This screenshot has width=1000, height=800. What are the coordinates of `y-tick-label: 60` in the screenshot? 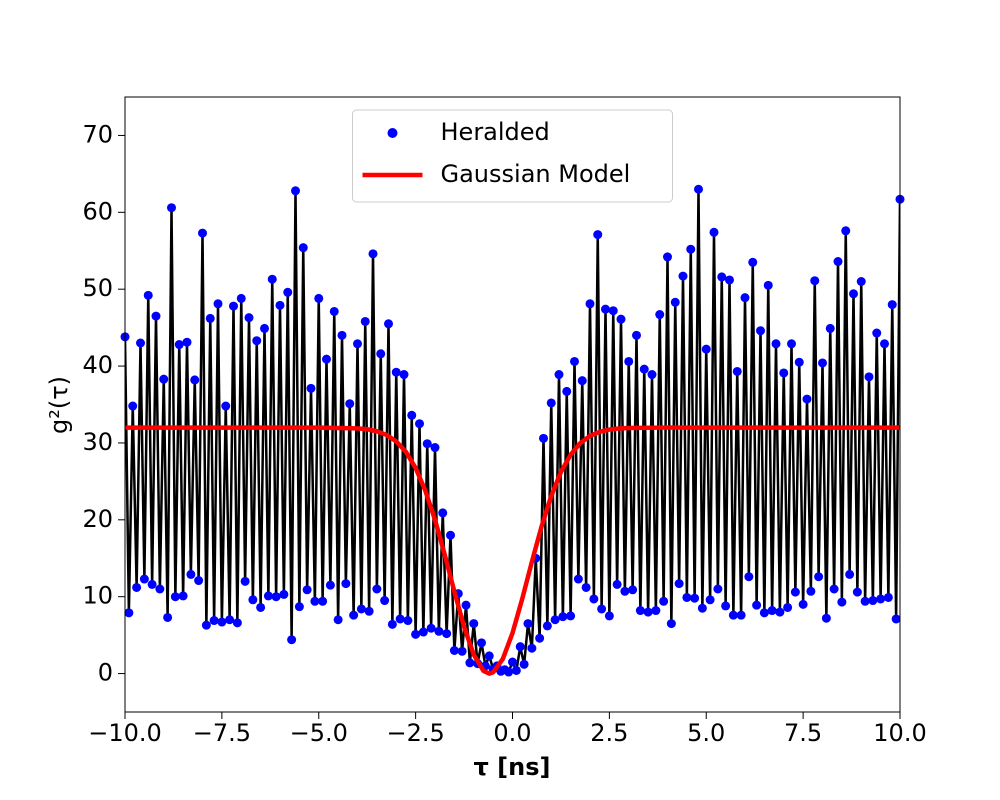 It's located at (97, 211).